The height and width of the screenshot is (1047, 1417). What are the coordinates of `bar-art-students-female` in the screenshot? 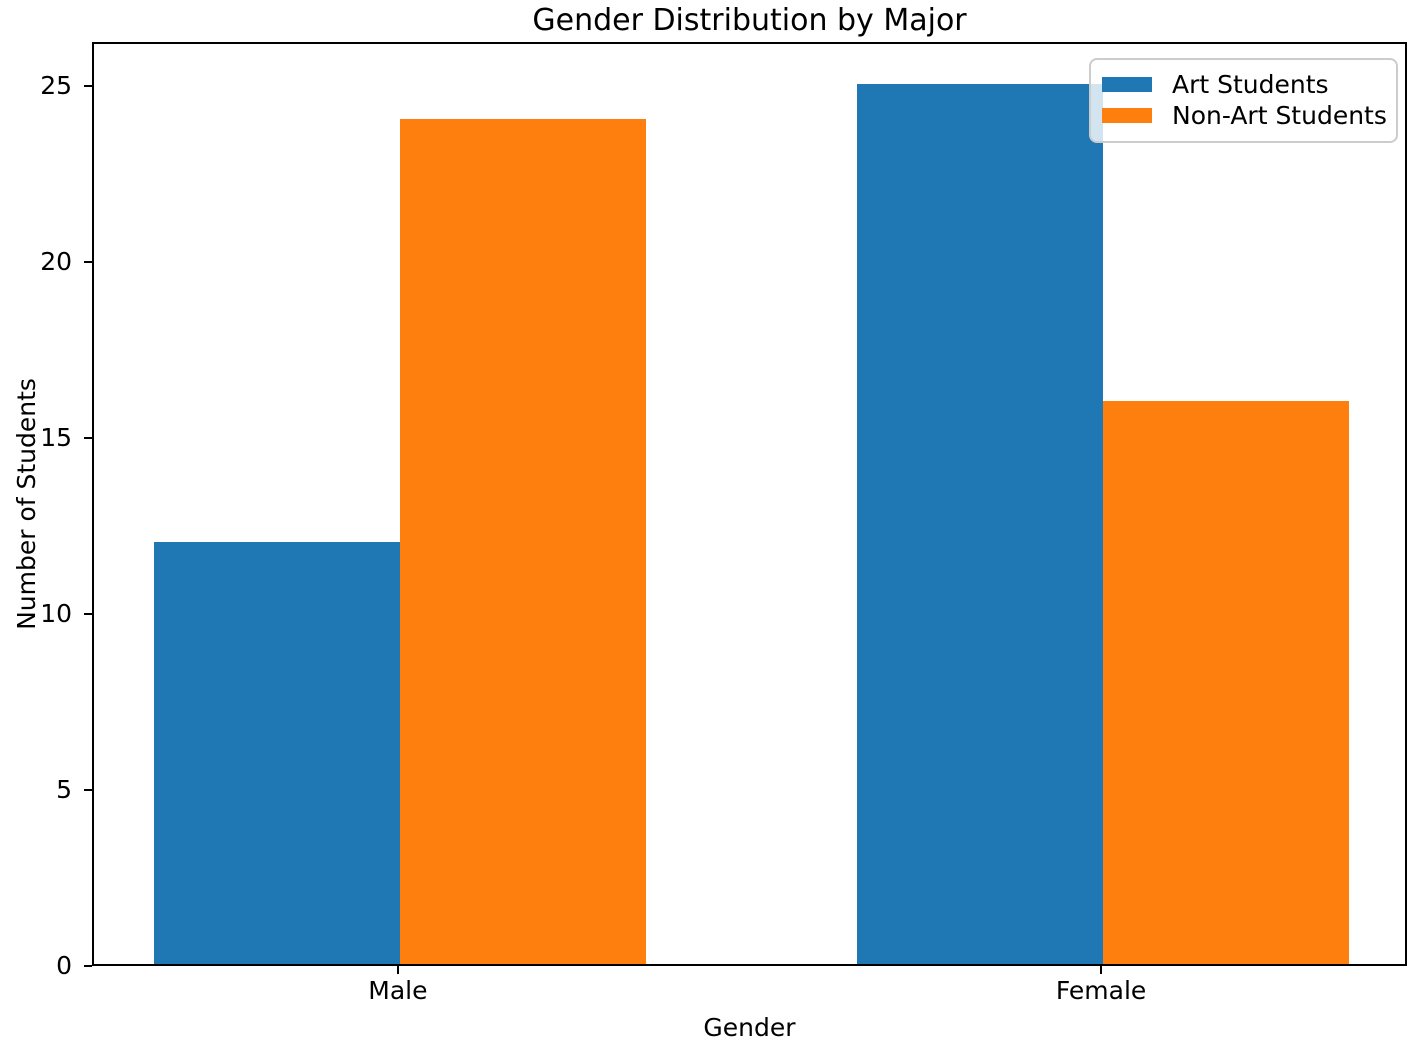 It's located at (980, 524).